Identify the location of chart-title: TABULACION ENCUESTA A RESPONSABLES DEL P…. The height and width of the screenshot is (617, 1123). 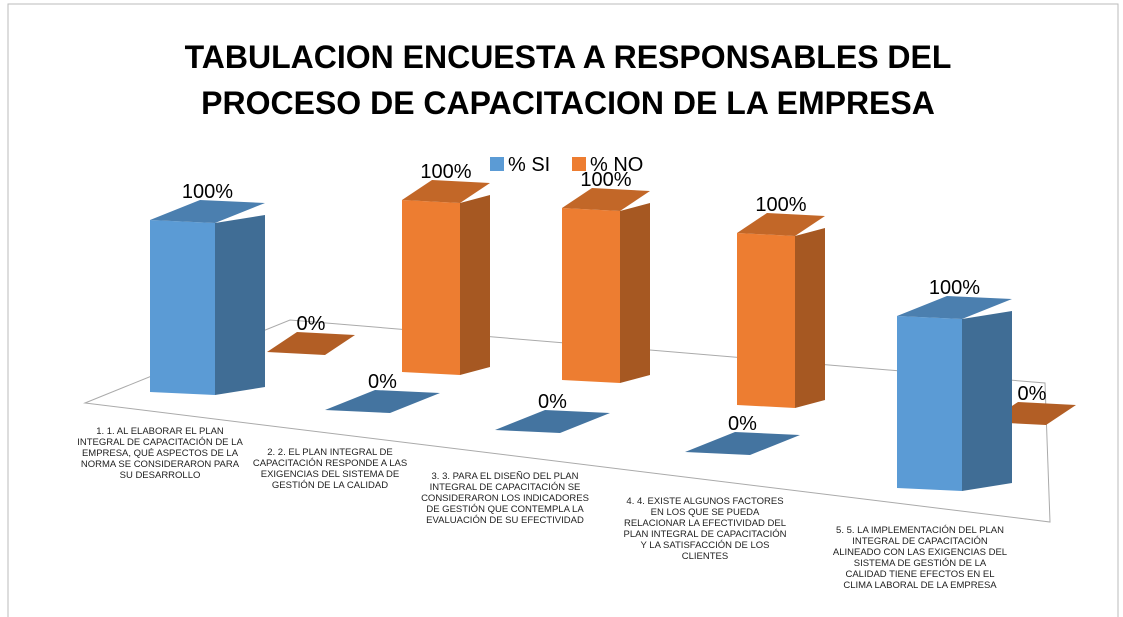
(568, 80).